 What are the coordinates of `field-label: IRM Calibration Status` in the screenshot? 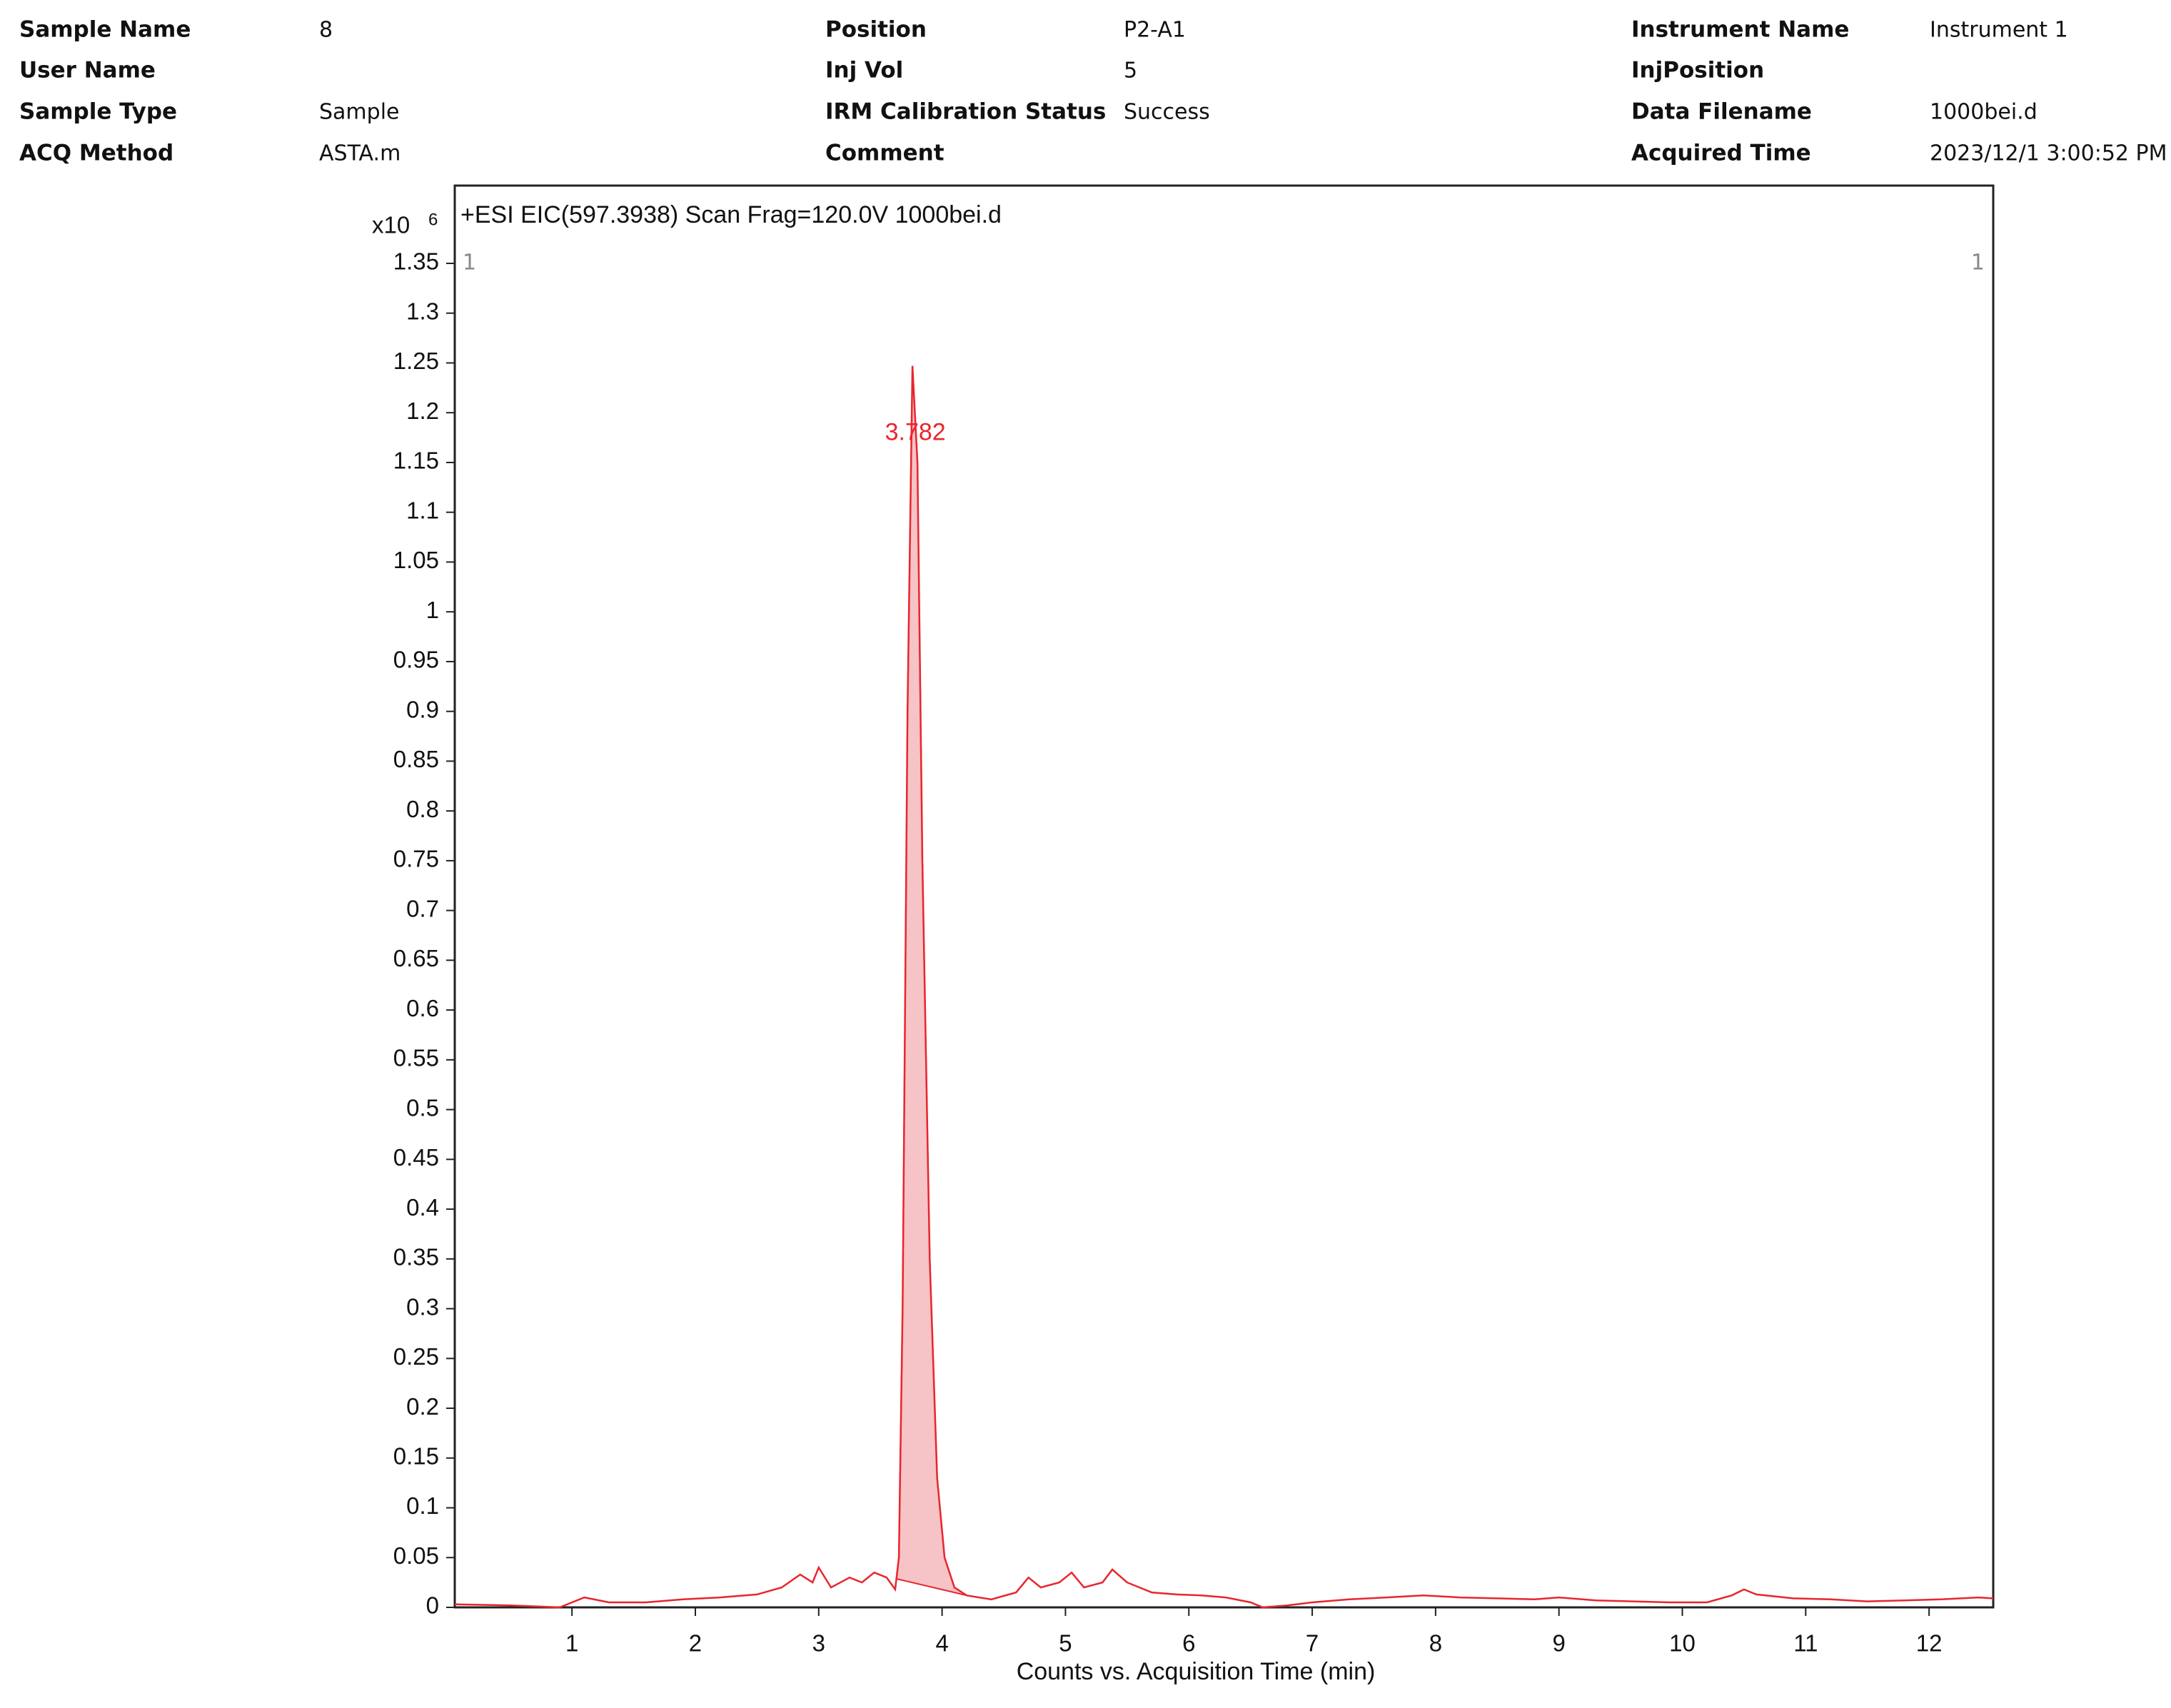 It's located at (965, 112).